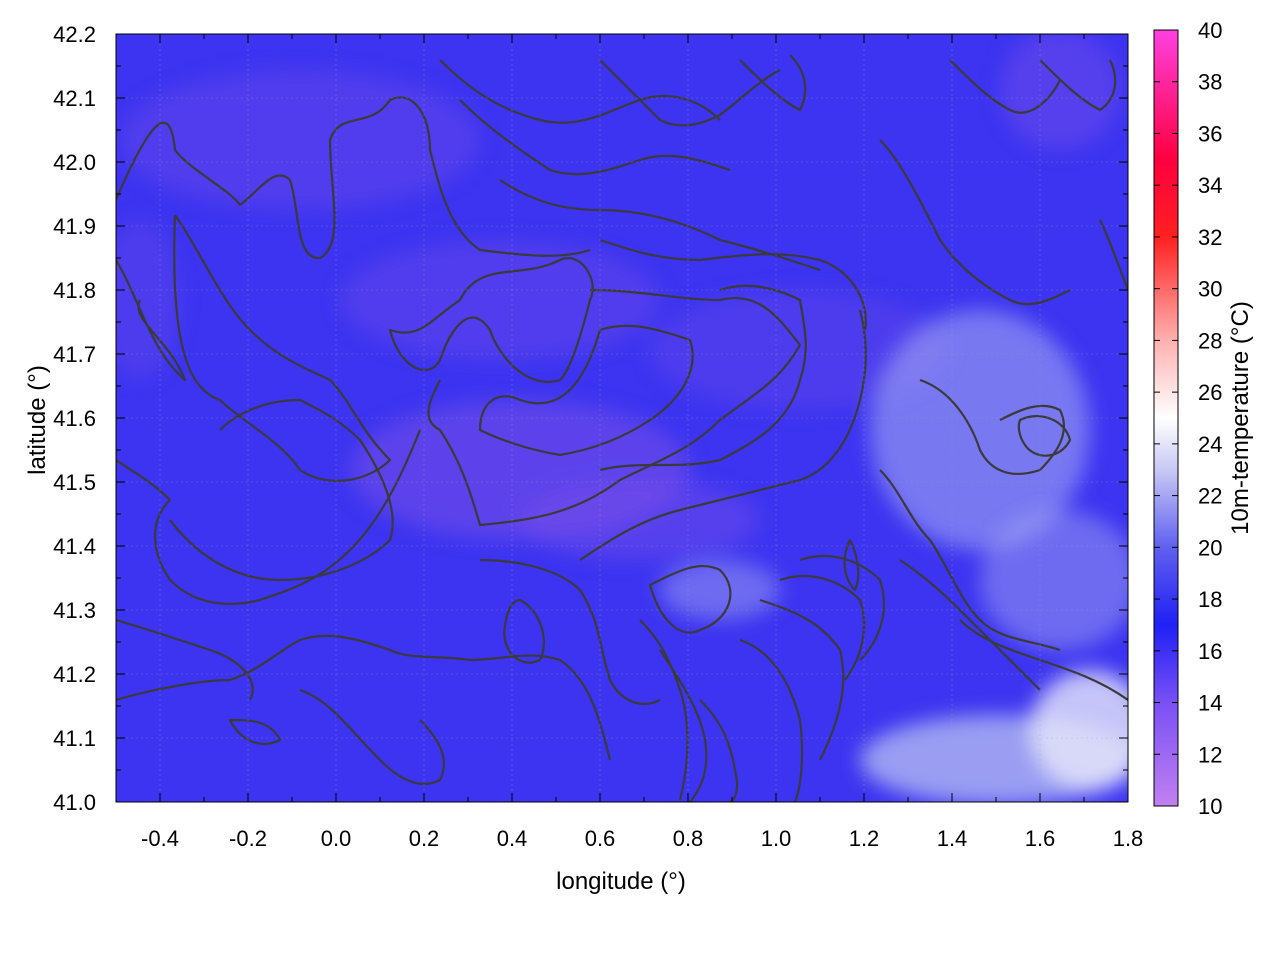  Describe the element at coordinates (621, 881) in the screenshot. I see `x-axis-label: longitude (°)` at that location.